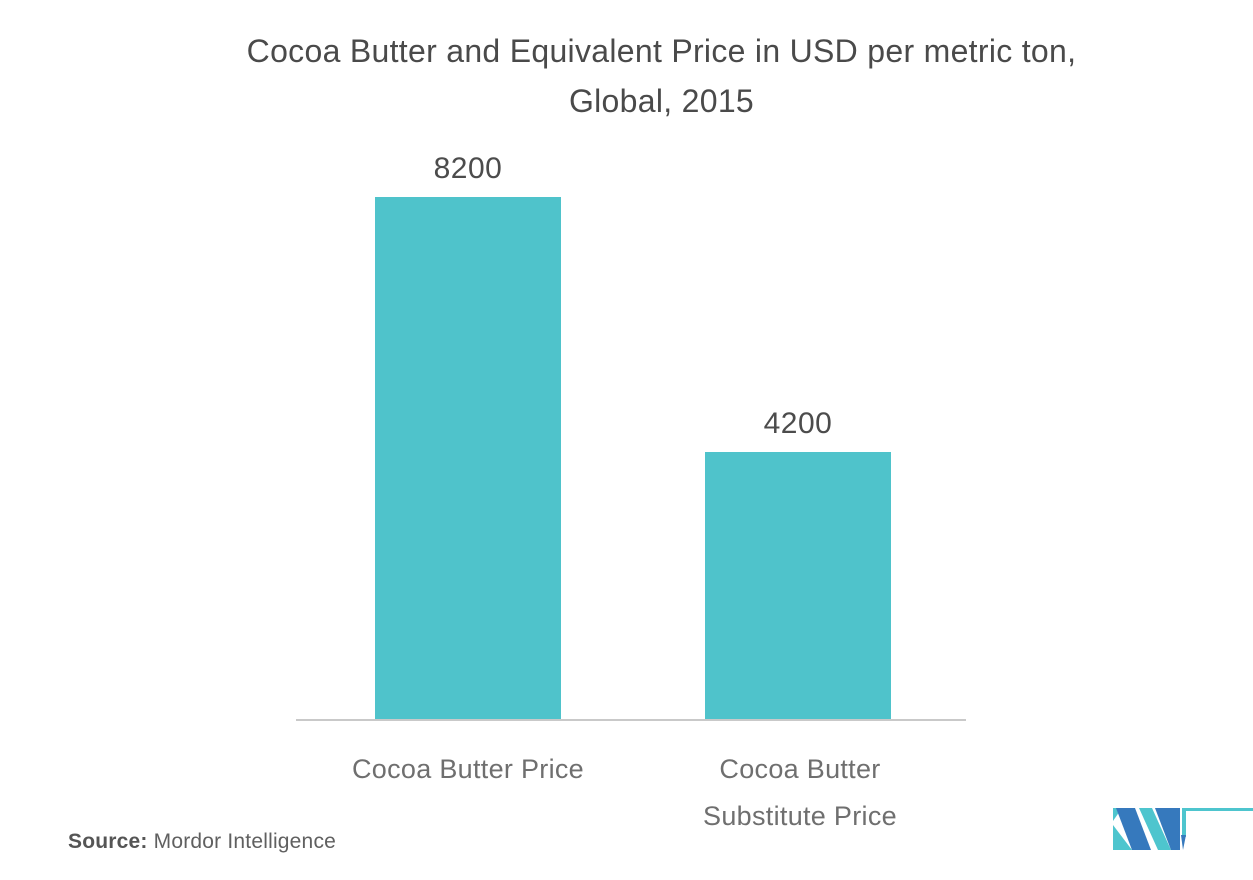  What do you see at coordinates (468, 769) in the screenshot?
I see `category-label-cocoa-butter: Cocoa Butter Price` at bounding box center [468, 769].